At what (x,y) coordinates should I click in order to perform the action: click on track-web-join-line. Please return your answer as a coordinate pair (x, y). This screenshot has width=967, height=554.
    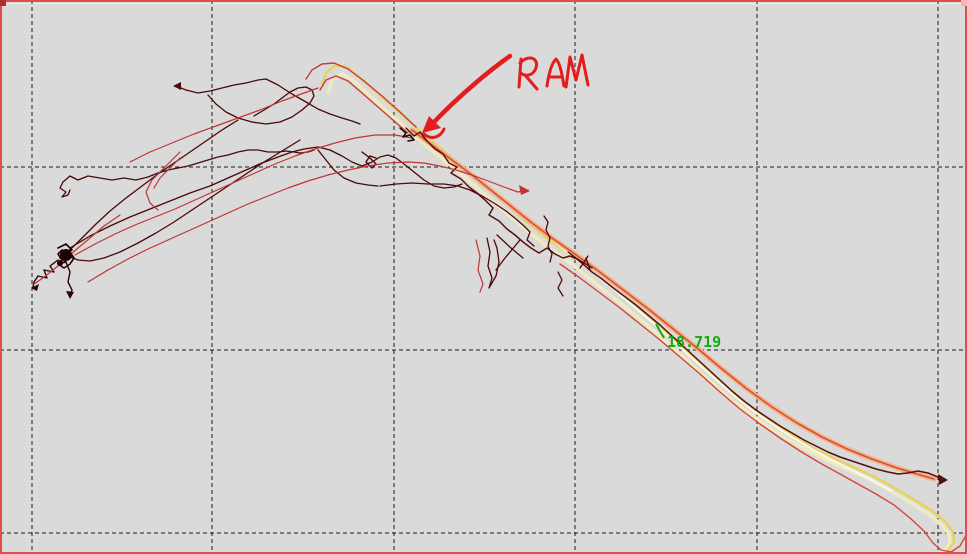
    Looking at the image, I should click on (348, 168).